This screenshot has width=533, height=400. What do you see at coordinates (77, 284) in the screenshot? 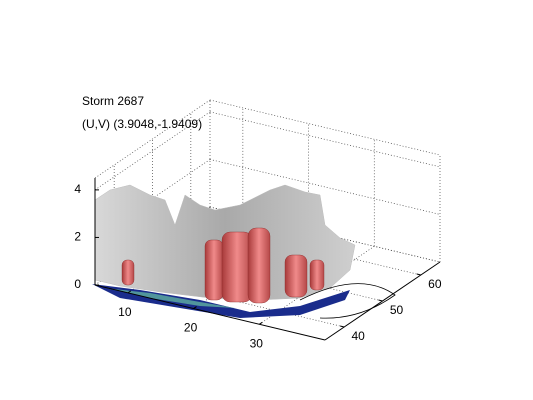
I see `z-tick-label: 0` at bounding box center [77, 284].